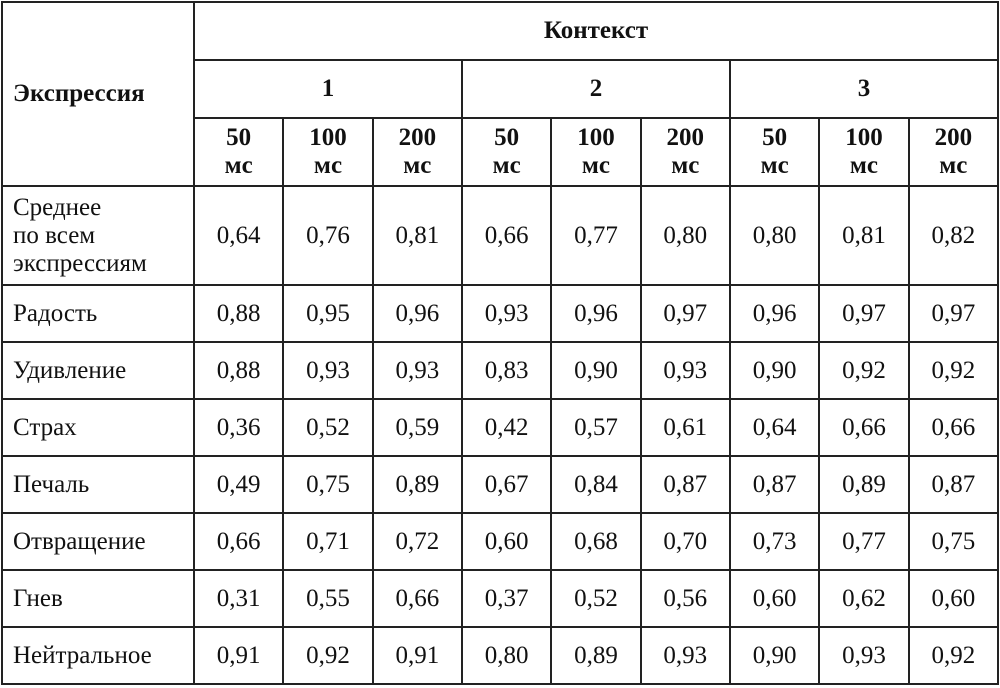  Describe the element at coordinates (506, 484) in the screenshot. I see `cell: 0,67` at that location.